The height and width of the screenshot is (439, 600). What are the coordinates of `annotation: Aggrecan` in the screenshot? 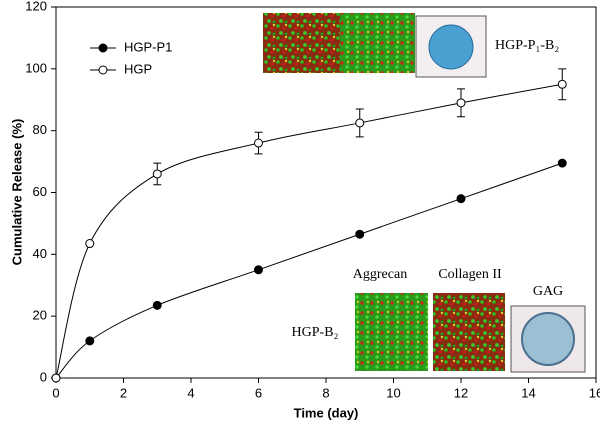 It's located at (380, 274).